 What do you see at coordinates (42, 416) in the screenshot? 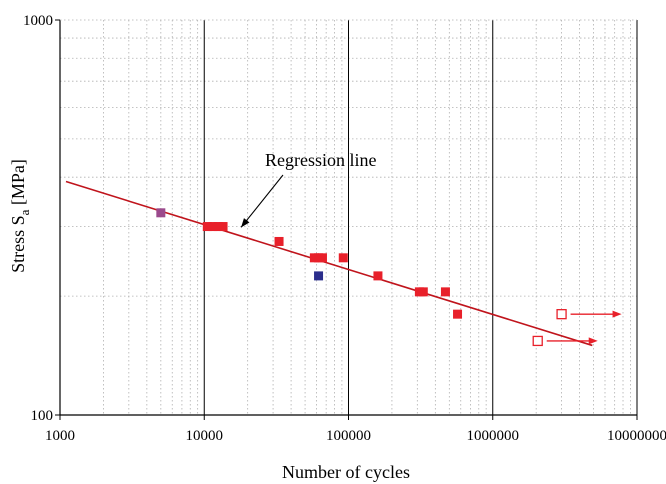
I see `y-tick-label: 100` at bounding box center [42, 416].